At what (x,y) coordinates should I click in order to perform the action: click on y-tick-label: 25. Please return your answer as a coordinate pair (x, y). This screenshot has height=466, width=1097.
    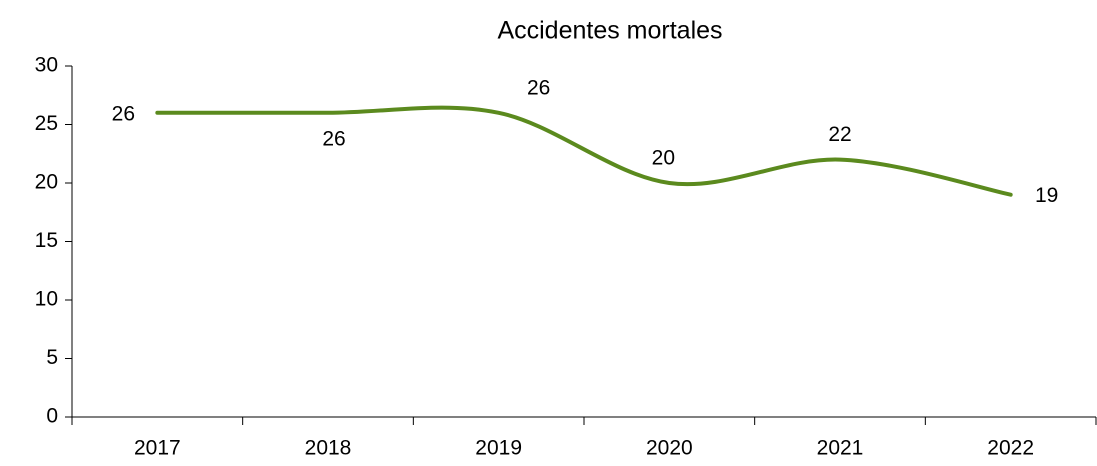
    Looking at the image, I should click on (46, 123).